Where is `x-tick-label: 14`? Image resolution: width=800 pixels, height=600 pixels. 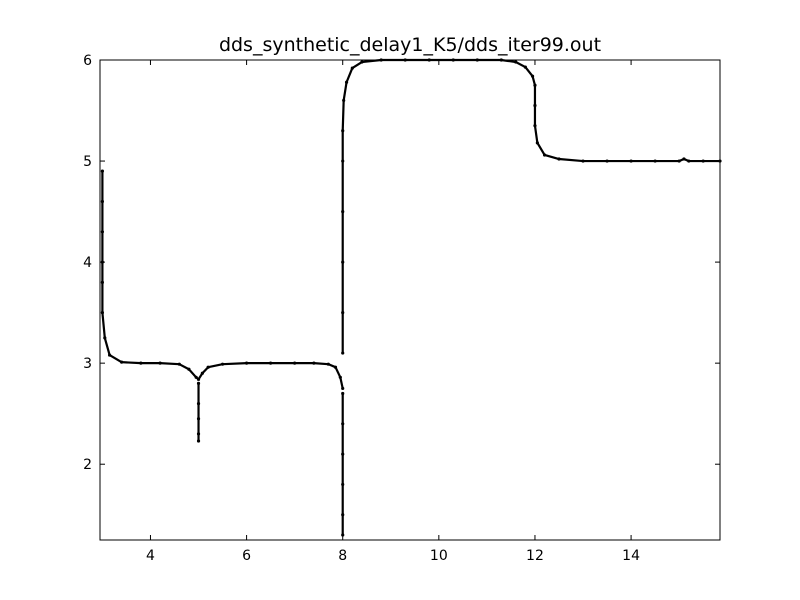
x-tick-label: 14 is located at coordinates (631, 556).